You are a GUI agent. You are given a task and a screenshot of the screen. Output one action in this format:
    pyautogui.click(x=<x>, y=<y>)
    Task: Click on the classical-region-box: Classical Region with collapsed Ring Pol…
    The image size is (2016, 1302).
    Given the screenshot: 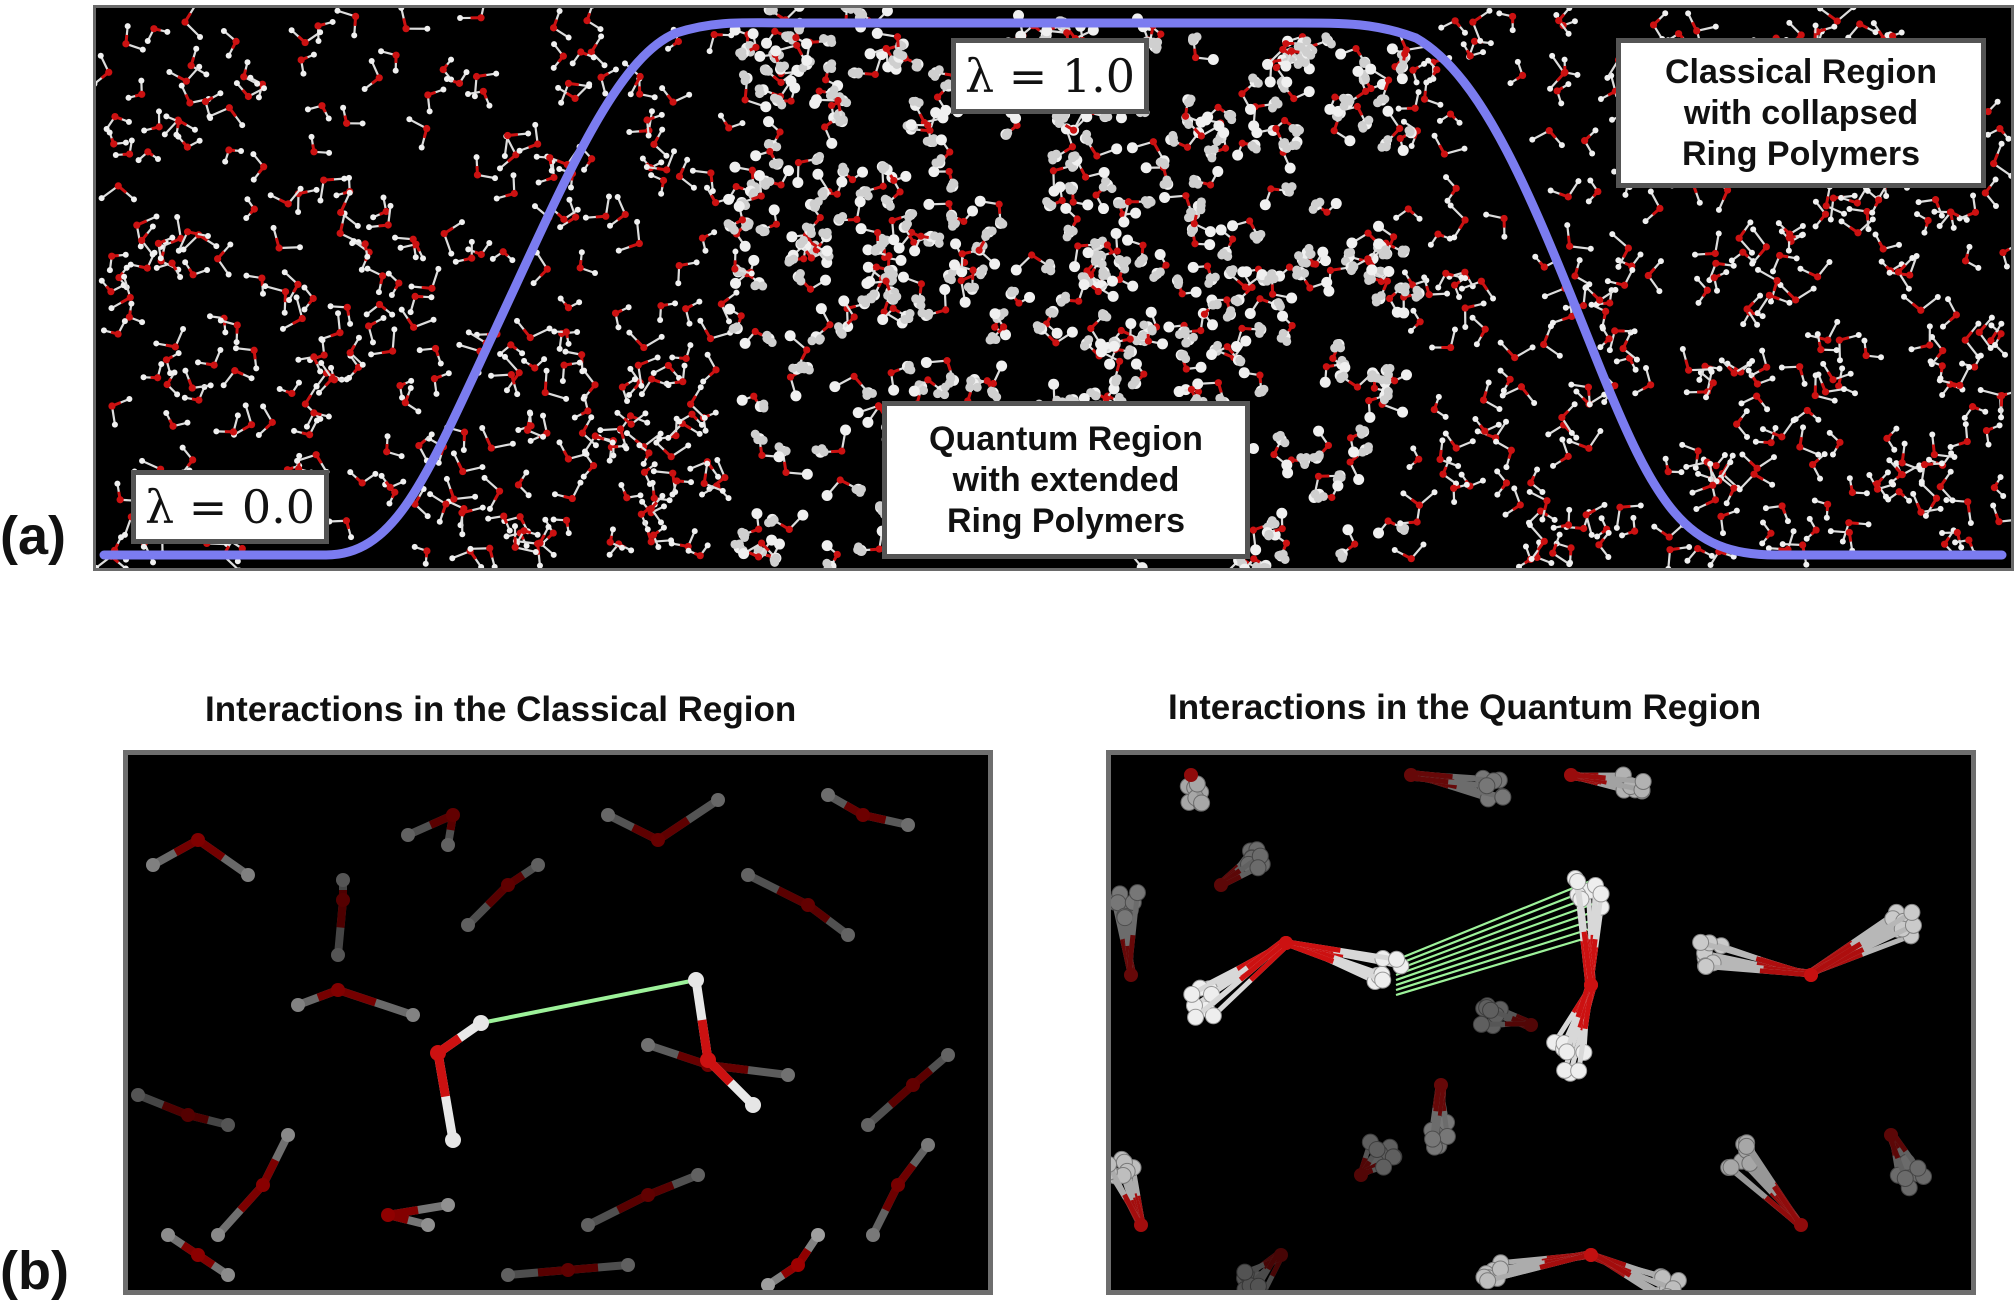 What is the action you would take?
    pyautogui.click(x=1801, y=113)
    